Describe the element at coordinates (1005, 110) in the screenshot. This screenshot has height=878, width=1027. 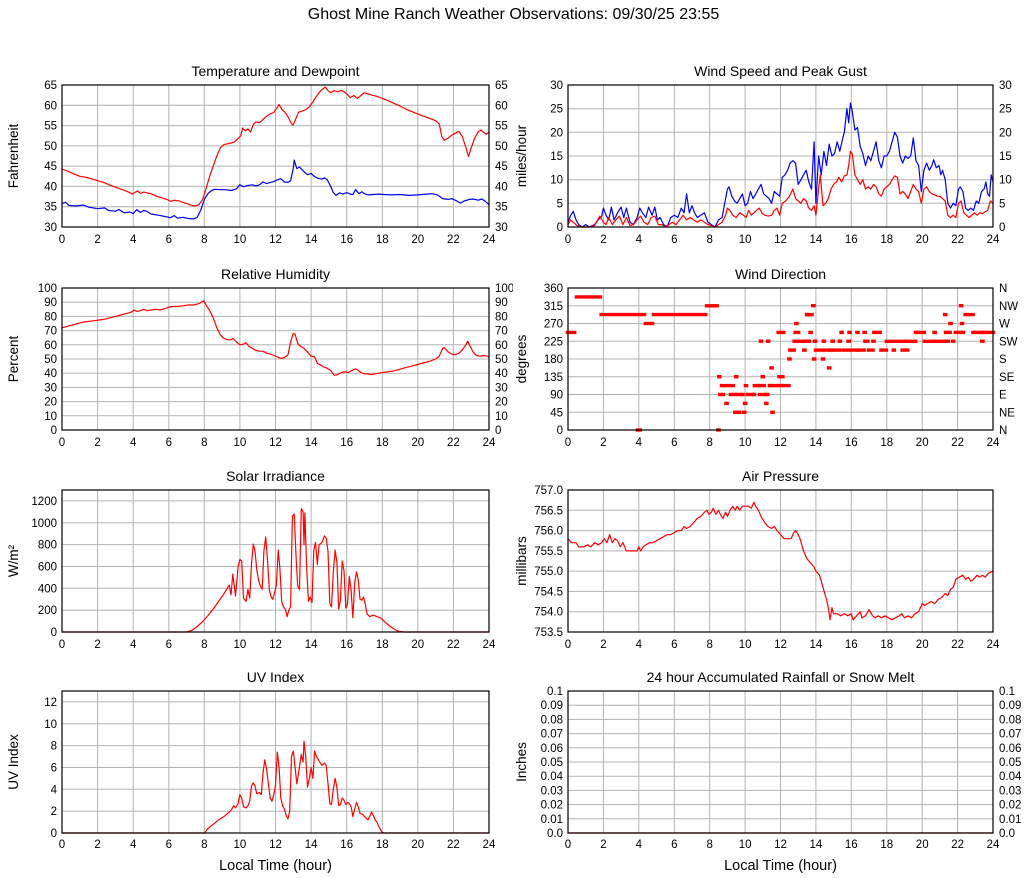
I see `svg-text: 25` at that location.